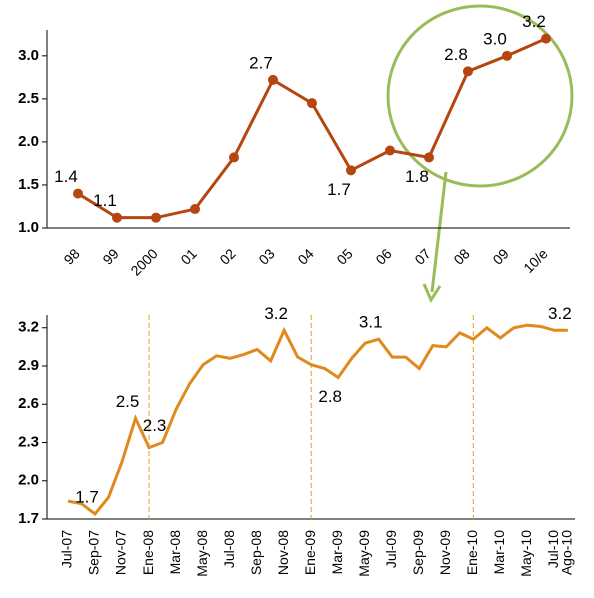 This screenshot has width=594, height=598. I want to click on x-tick-label: 2000, so click(143, 261).